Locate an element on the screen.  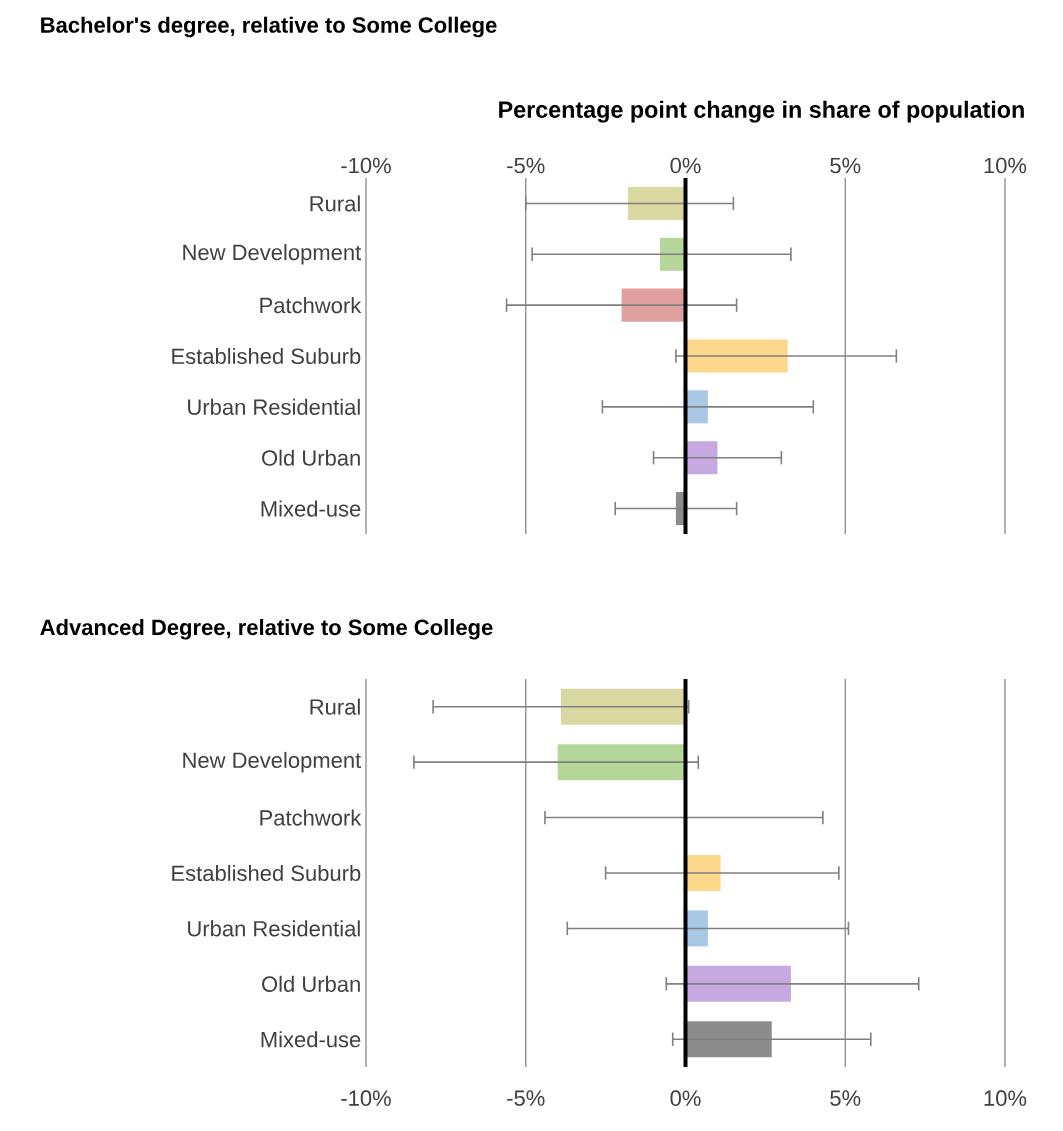
x-axis-title: Percentage point change in share of population is located at coordinates (761, 111).